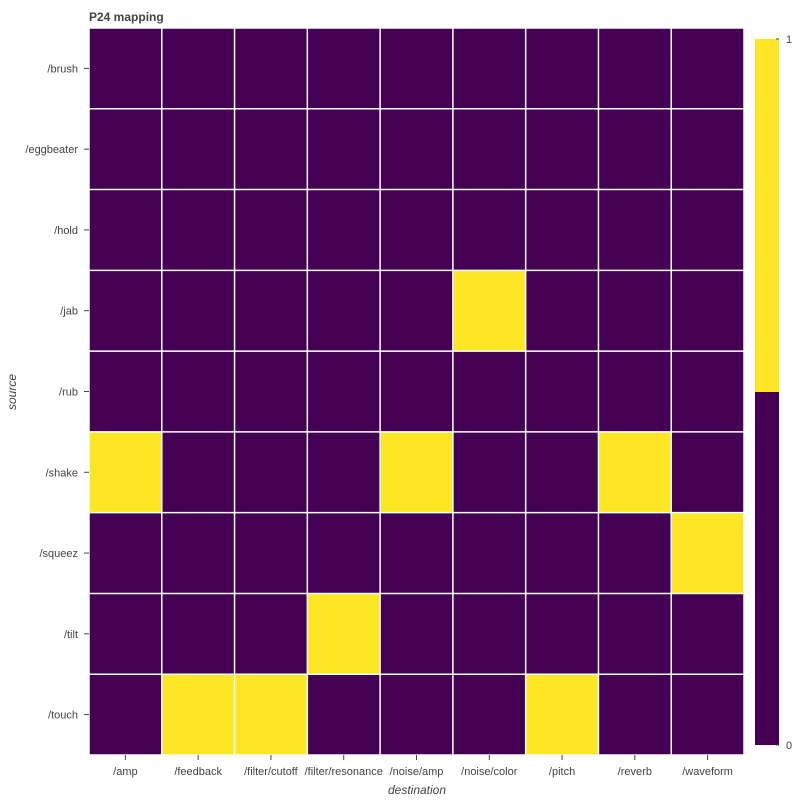 This screenshot has width=800, height=805. Describe the element at coordinates (62, 69) in the screenshot. I see `y-tick-label: /brush` at that location.